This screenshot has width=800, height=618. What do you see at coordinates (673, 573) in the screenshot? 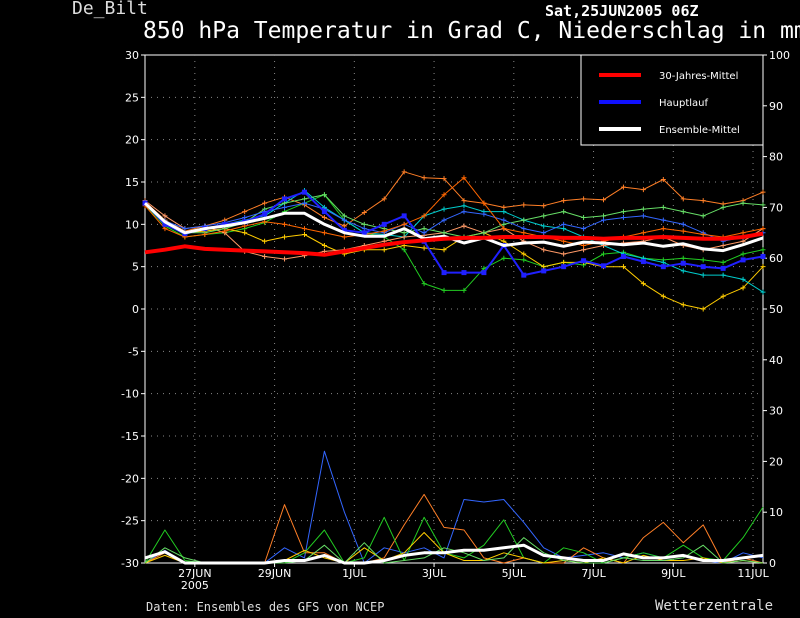
I see `x-tick-label: 9JUL` at bounding box center [673, 573].